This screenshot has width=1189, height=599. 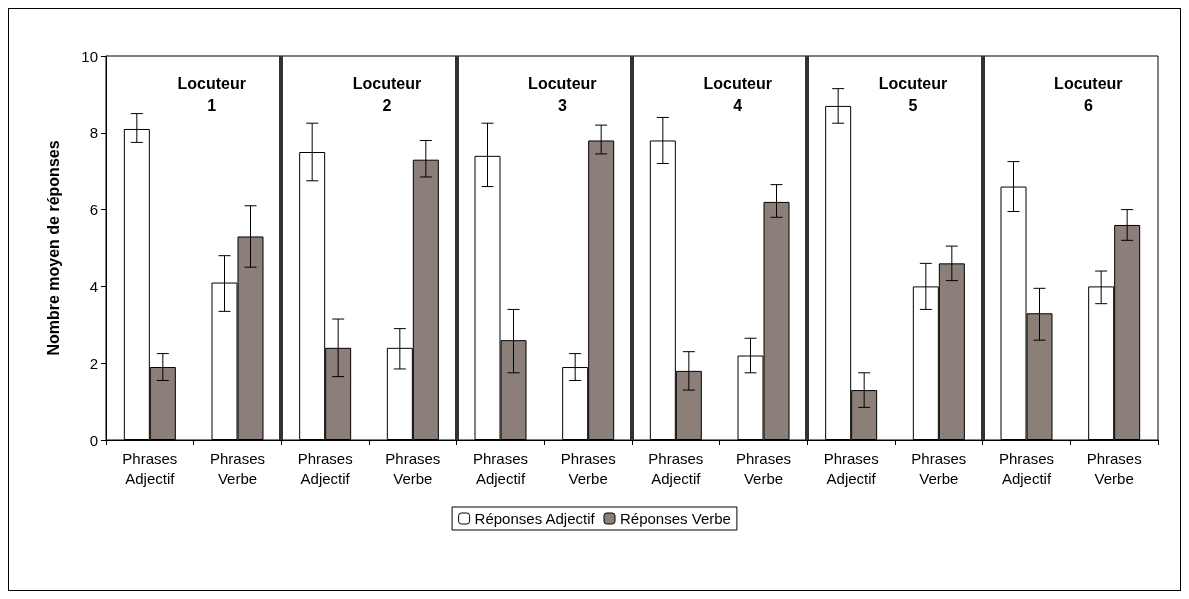 I want to click on y-tick-label: 2, so click(x=93, y=363).